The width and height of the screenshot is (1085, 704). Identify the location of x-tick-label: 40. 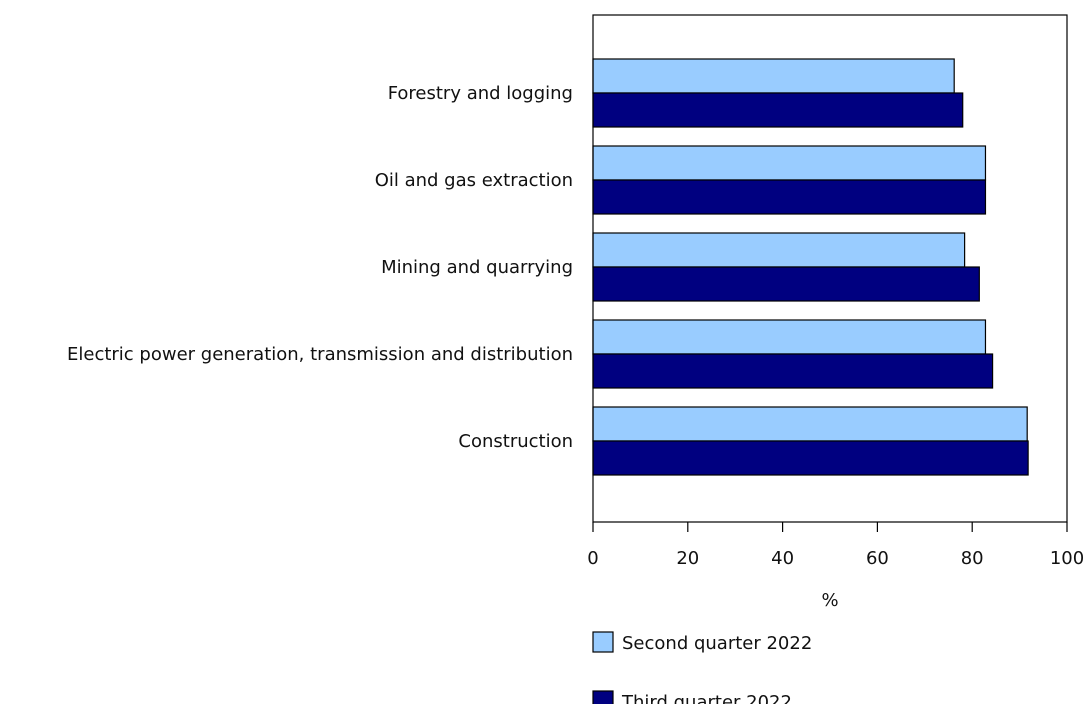
(782, 558).